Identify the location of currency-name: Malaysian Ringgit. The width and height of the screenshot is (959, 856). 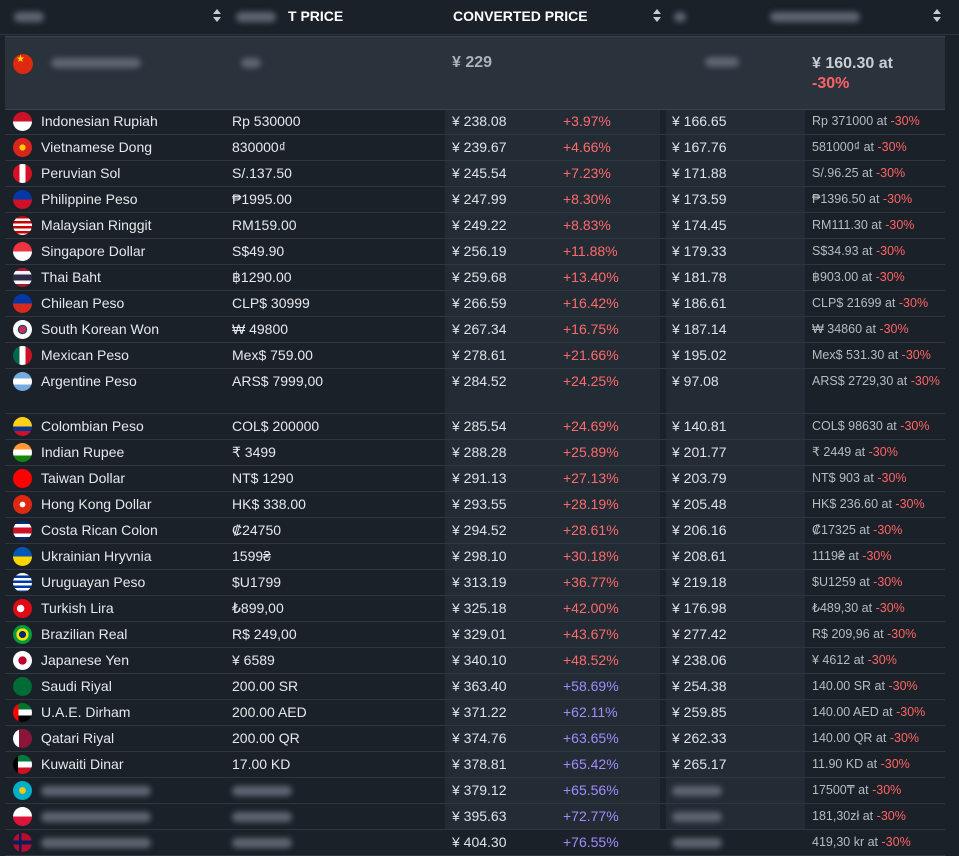
(96, 225).